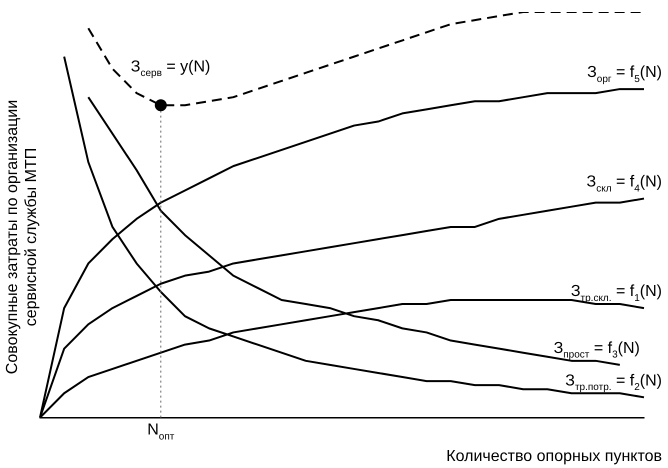 This screenshot has height=468, width=668. Describe the element at coordinates (22, 237) in the screenshot. I see `y-axis-title: Совокупные затраты по организации сервисной службы МТП` at that location.